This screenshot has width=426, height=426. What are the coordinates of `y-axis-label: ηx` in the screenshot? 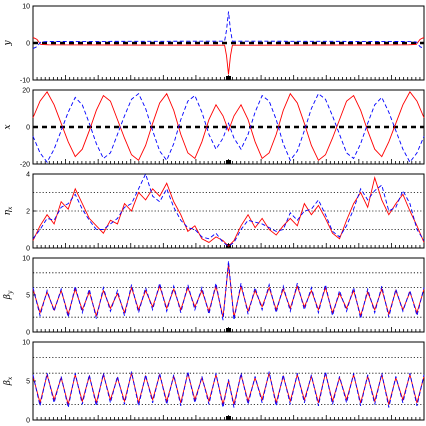 It's located at (8, 210).